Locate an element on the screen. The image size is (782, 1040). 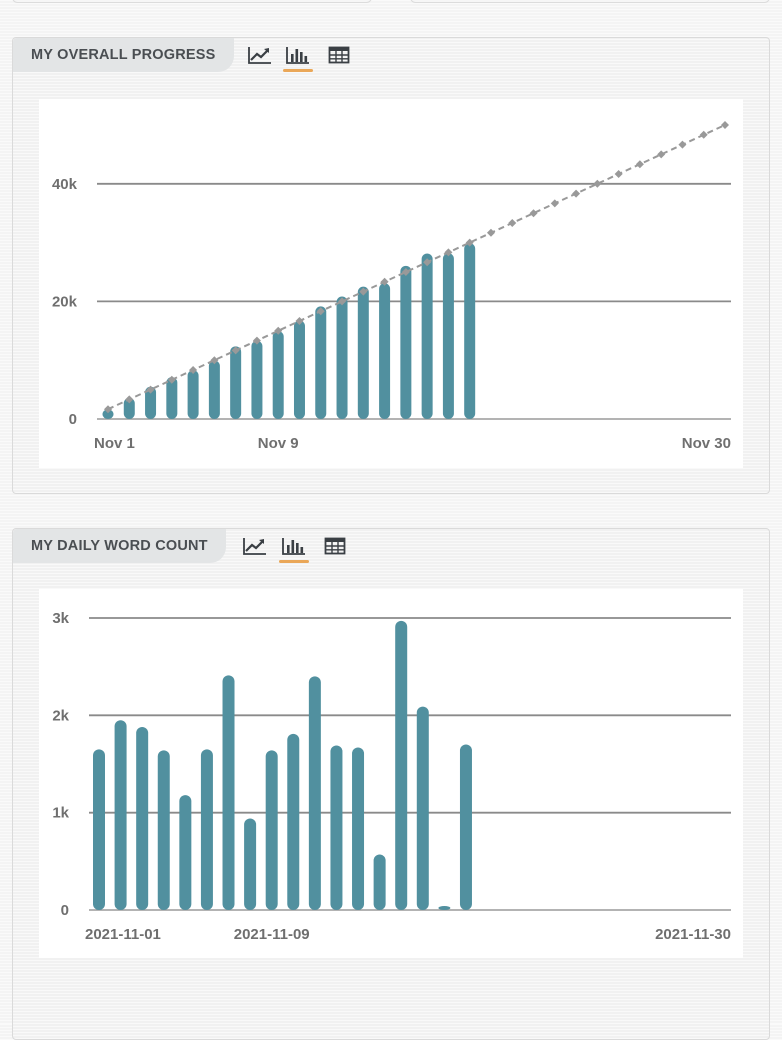
y-tick-label: 40k is located at coordinates (65, 184).